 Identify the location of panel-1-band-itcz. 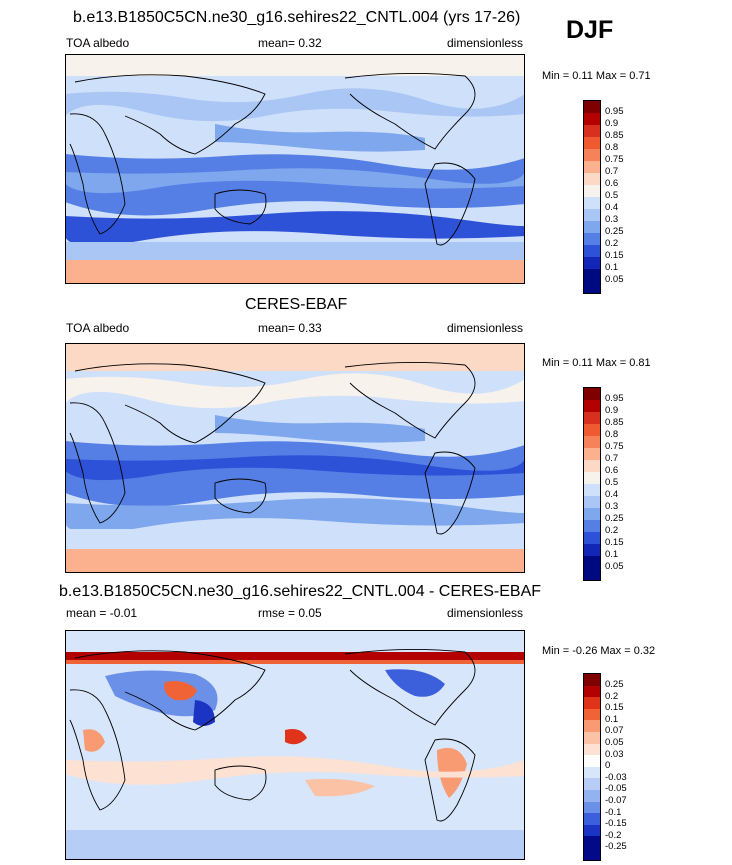
(295, 181).